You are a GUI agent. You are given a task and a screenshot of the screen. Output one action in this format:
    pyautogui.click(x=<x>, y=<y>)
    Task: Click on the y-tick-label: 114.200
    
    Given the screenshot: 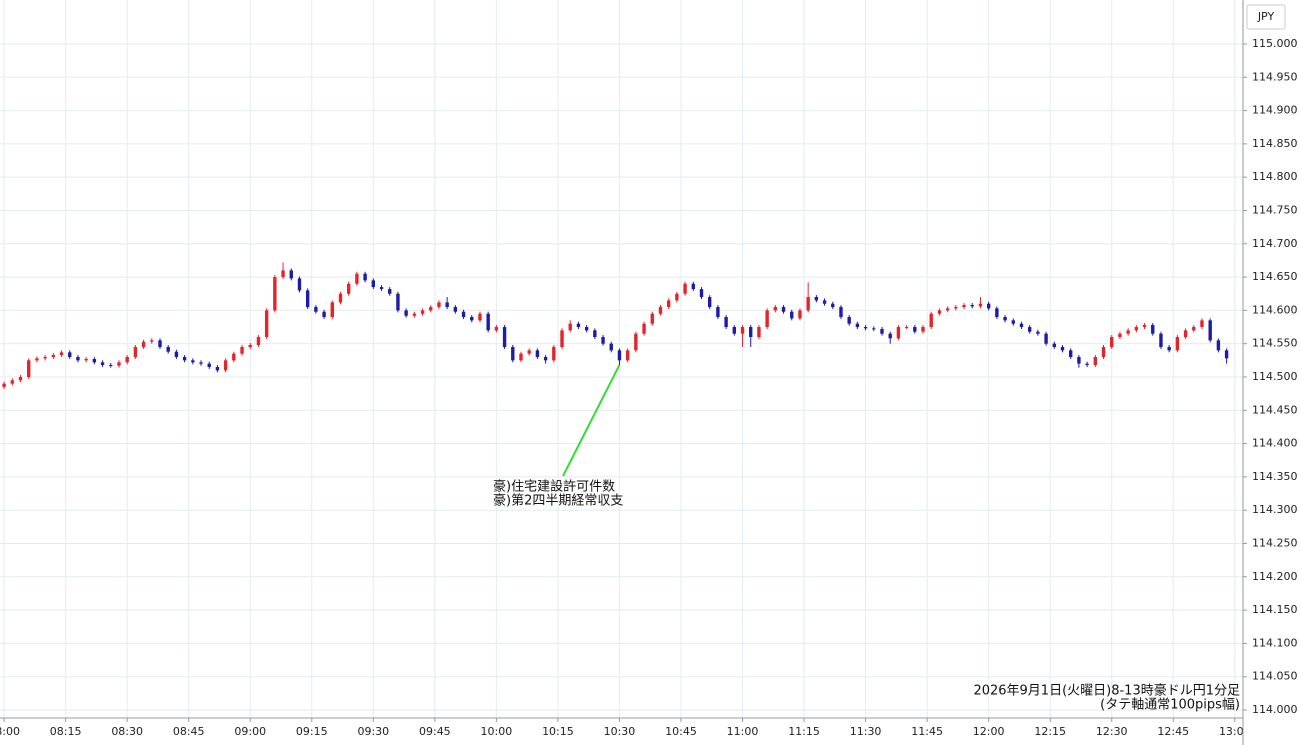 What is the action you would take?
    pyautogui.click(x=1275, y=576)
    